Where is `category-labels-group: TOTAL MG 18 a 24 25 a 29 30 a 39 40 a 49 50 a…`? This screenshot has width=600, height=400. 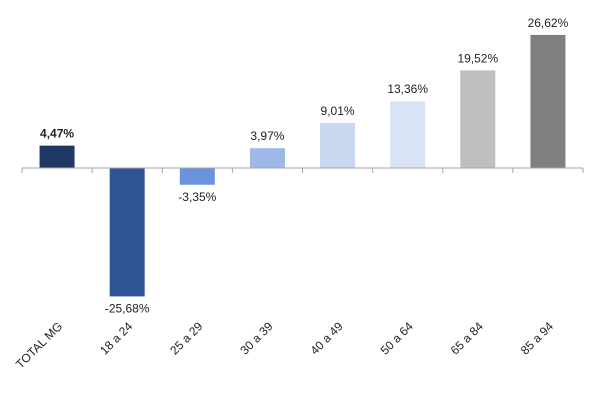
category-labels-group: TOTAL MG 18 a 24 25 a 29 30 a 39 40 a 49 50 a… is located at coordinates (284, 345).